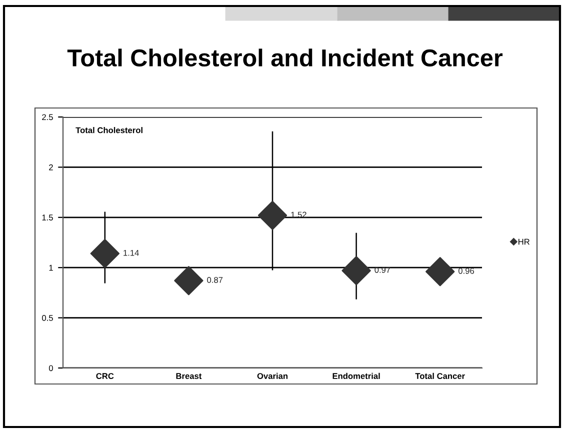 This screenshot has height=431, width=567. What do you see at coordinates (47, 217) in the screenshot?
I see `y-tick-label: 1.5` at bounding box center [47, 217].